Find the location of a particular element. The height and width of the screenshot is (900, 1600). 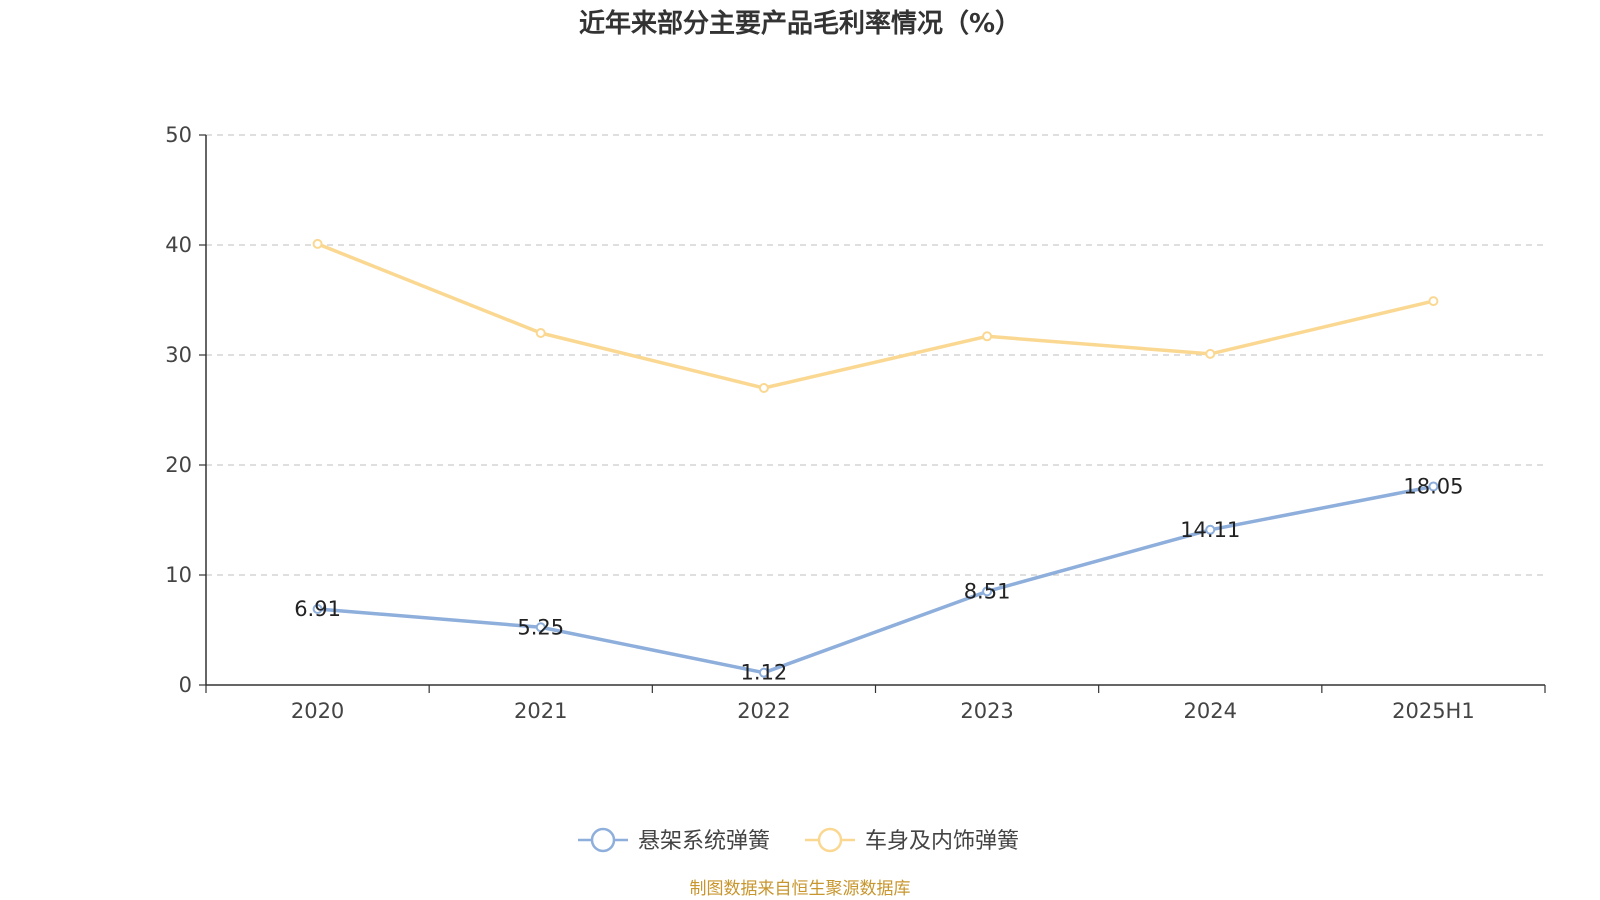

data-label: 6.91 is located at coordinates (317, 609).